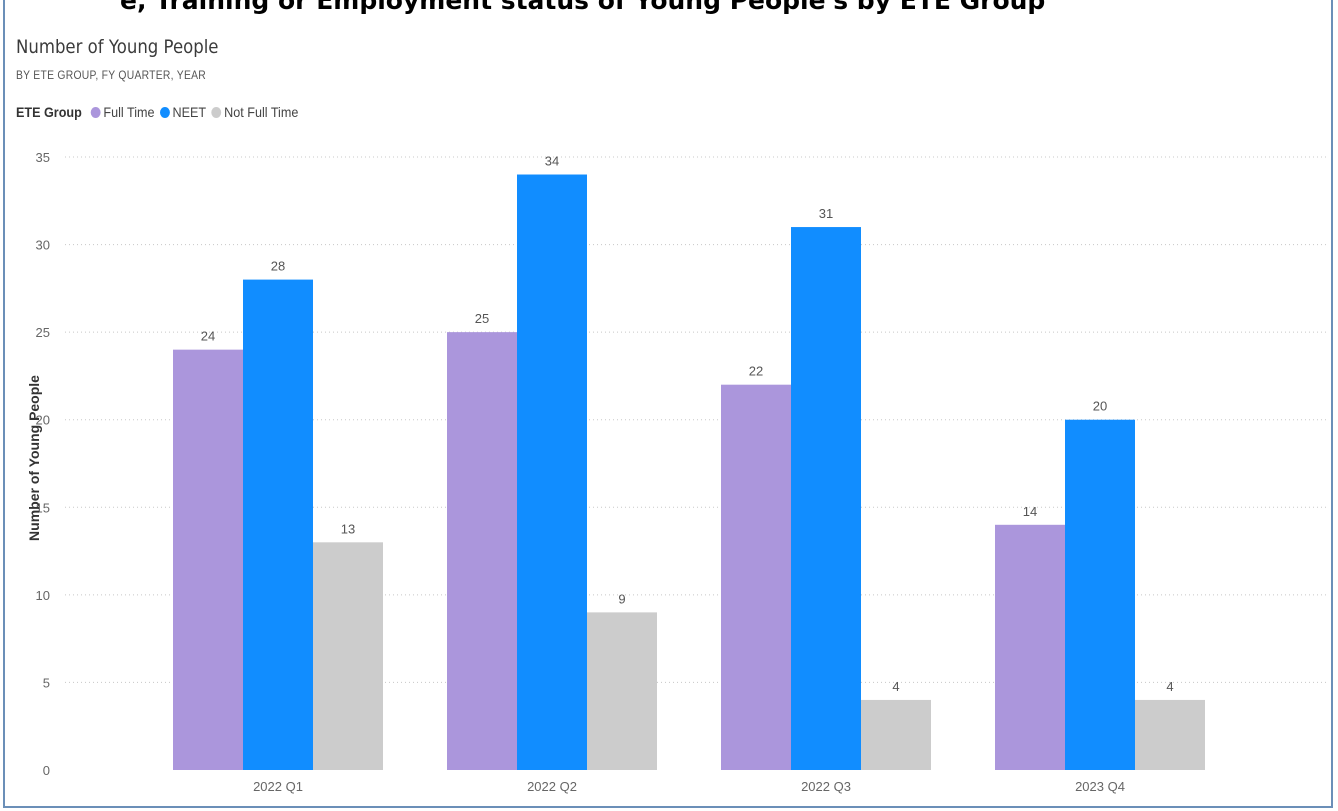 Image resolution: width=1338 pixels, height=811 pixels. What do you see at coordinates (43, 332) in the screenshot?
I see `y-tick-label: 25` at bounding box center [43, 332].